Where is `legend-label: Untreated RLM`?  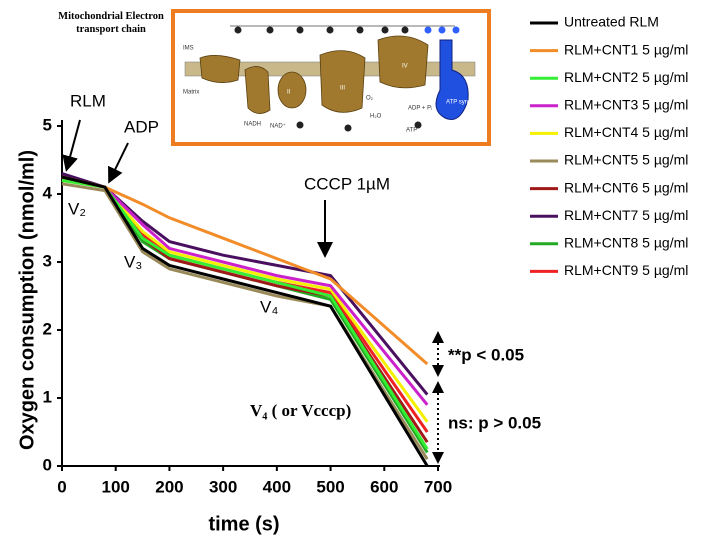 legend-label: Untreated RLM is located at coordinates (611, 22).